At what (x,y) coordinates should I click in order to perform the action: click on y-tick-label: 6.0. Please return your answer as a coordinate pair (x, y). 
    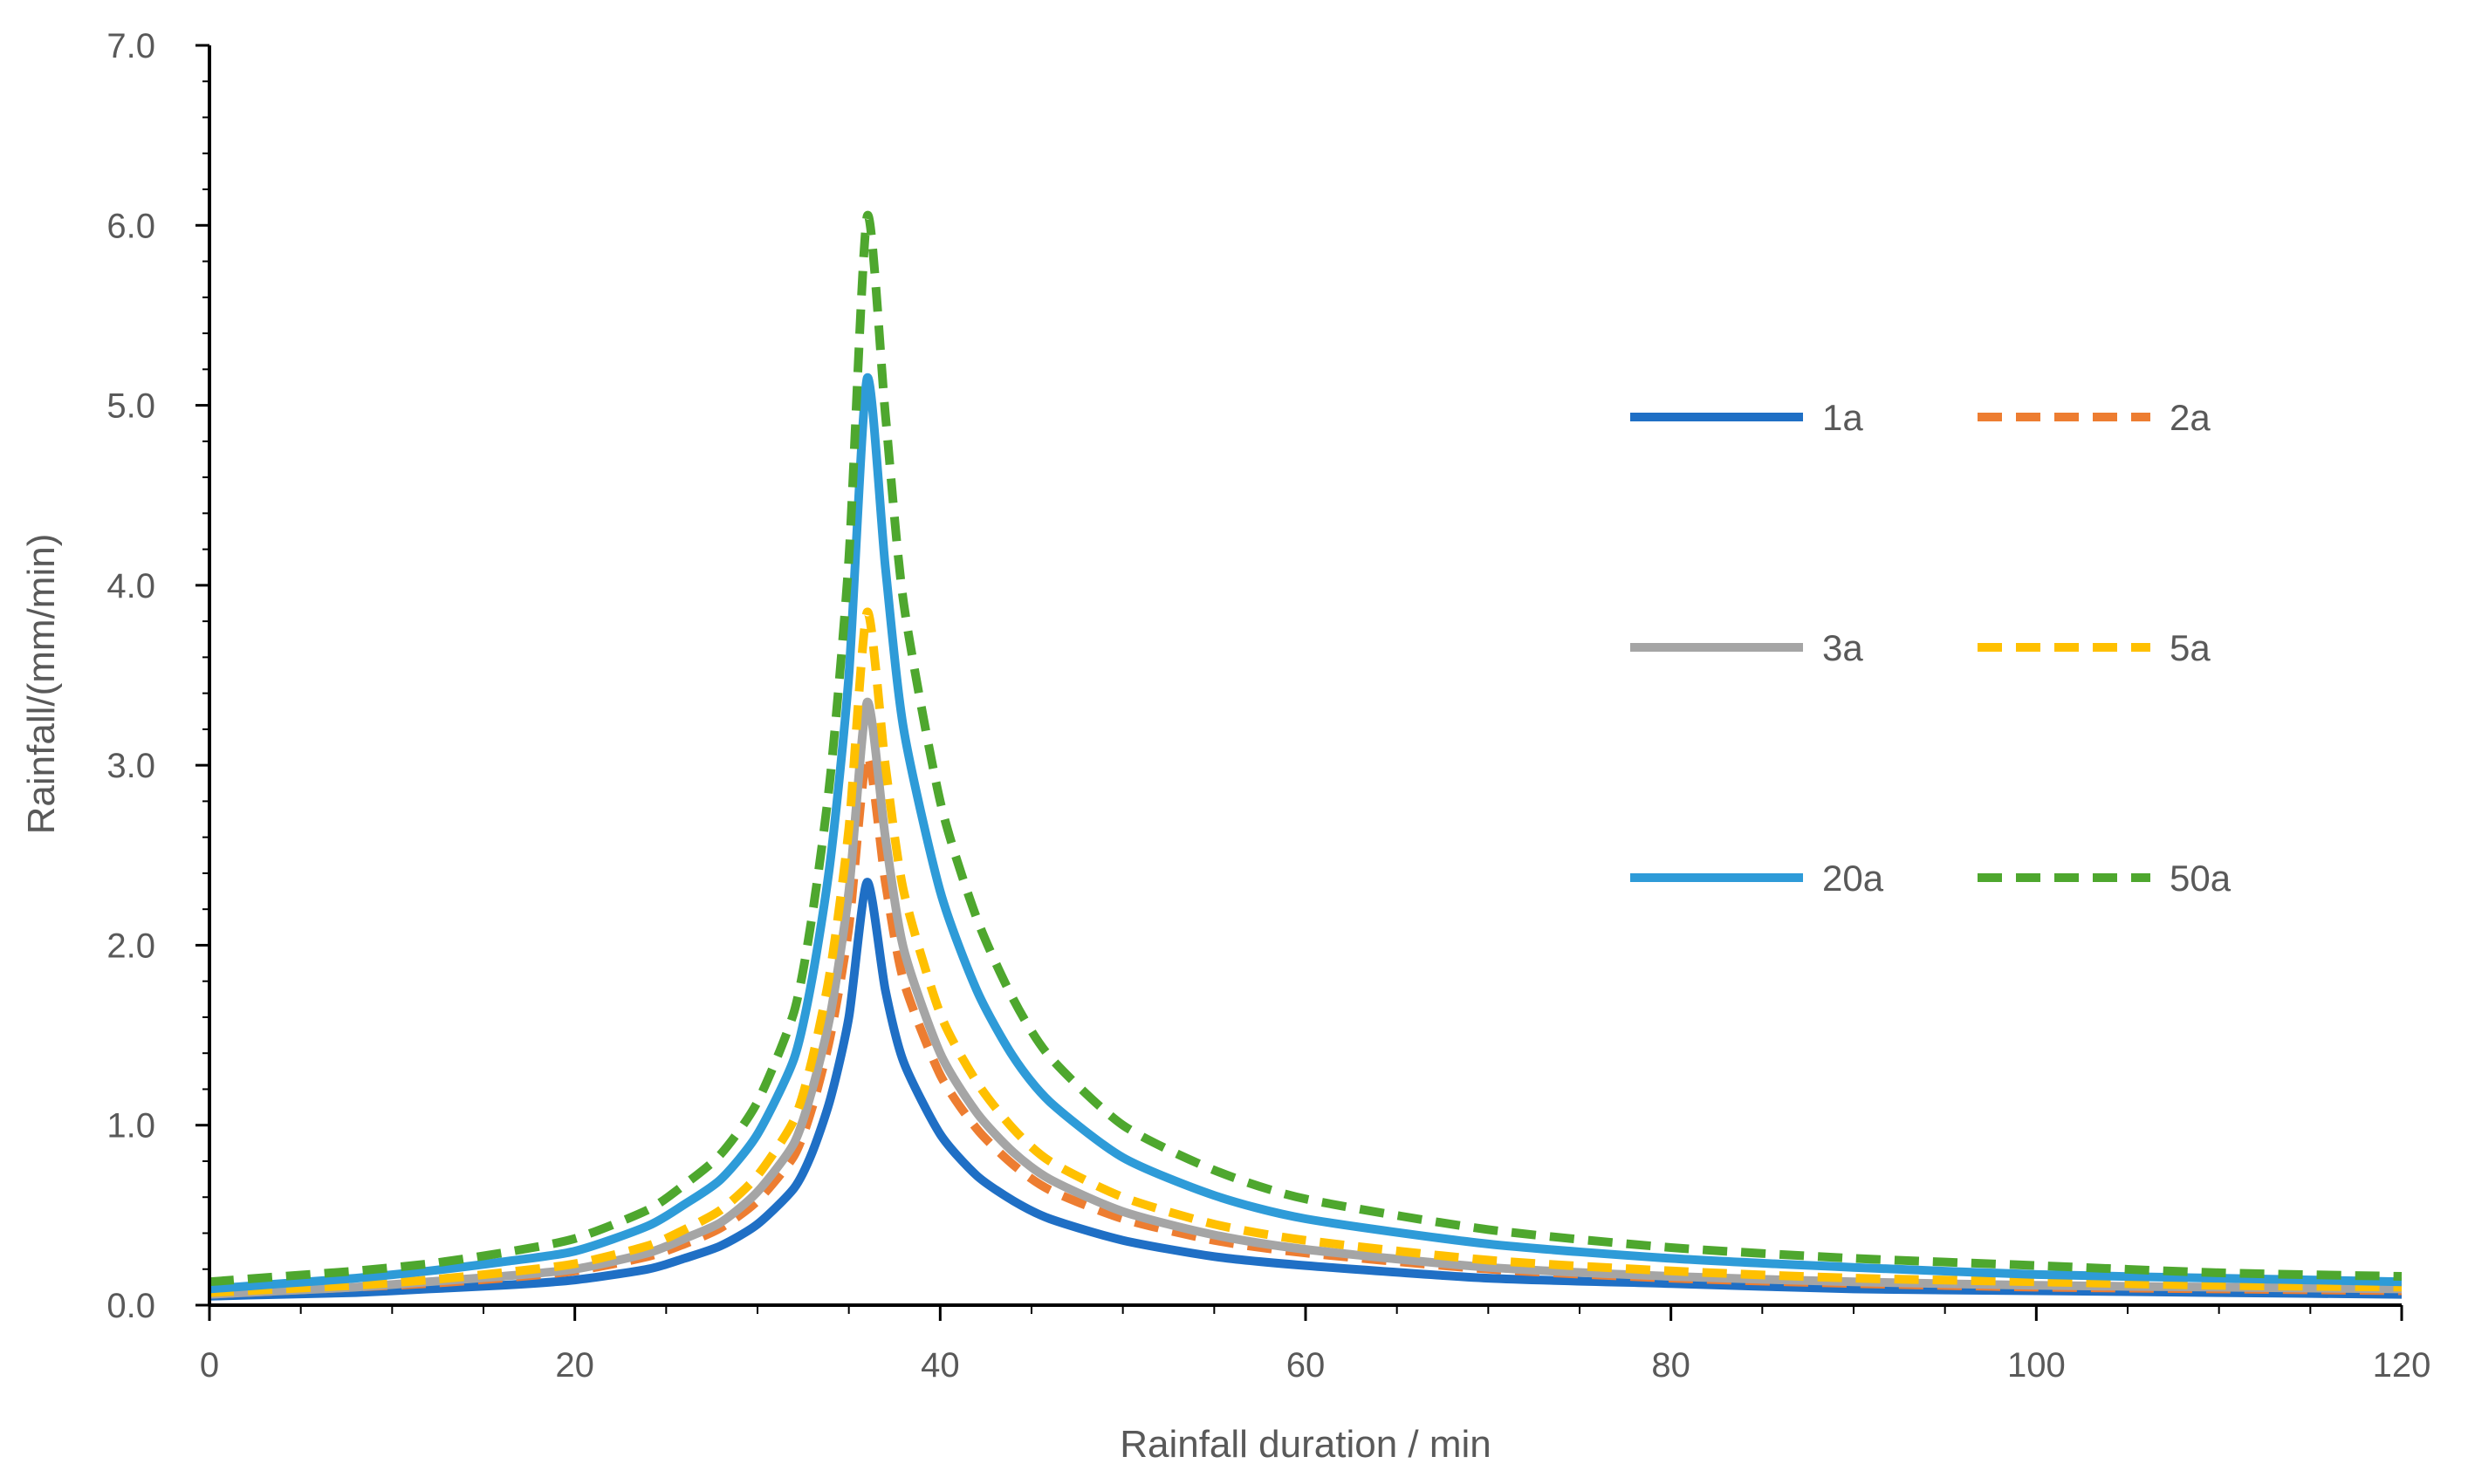
    Looking at the image, I should click on (131, 226).